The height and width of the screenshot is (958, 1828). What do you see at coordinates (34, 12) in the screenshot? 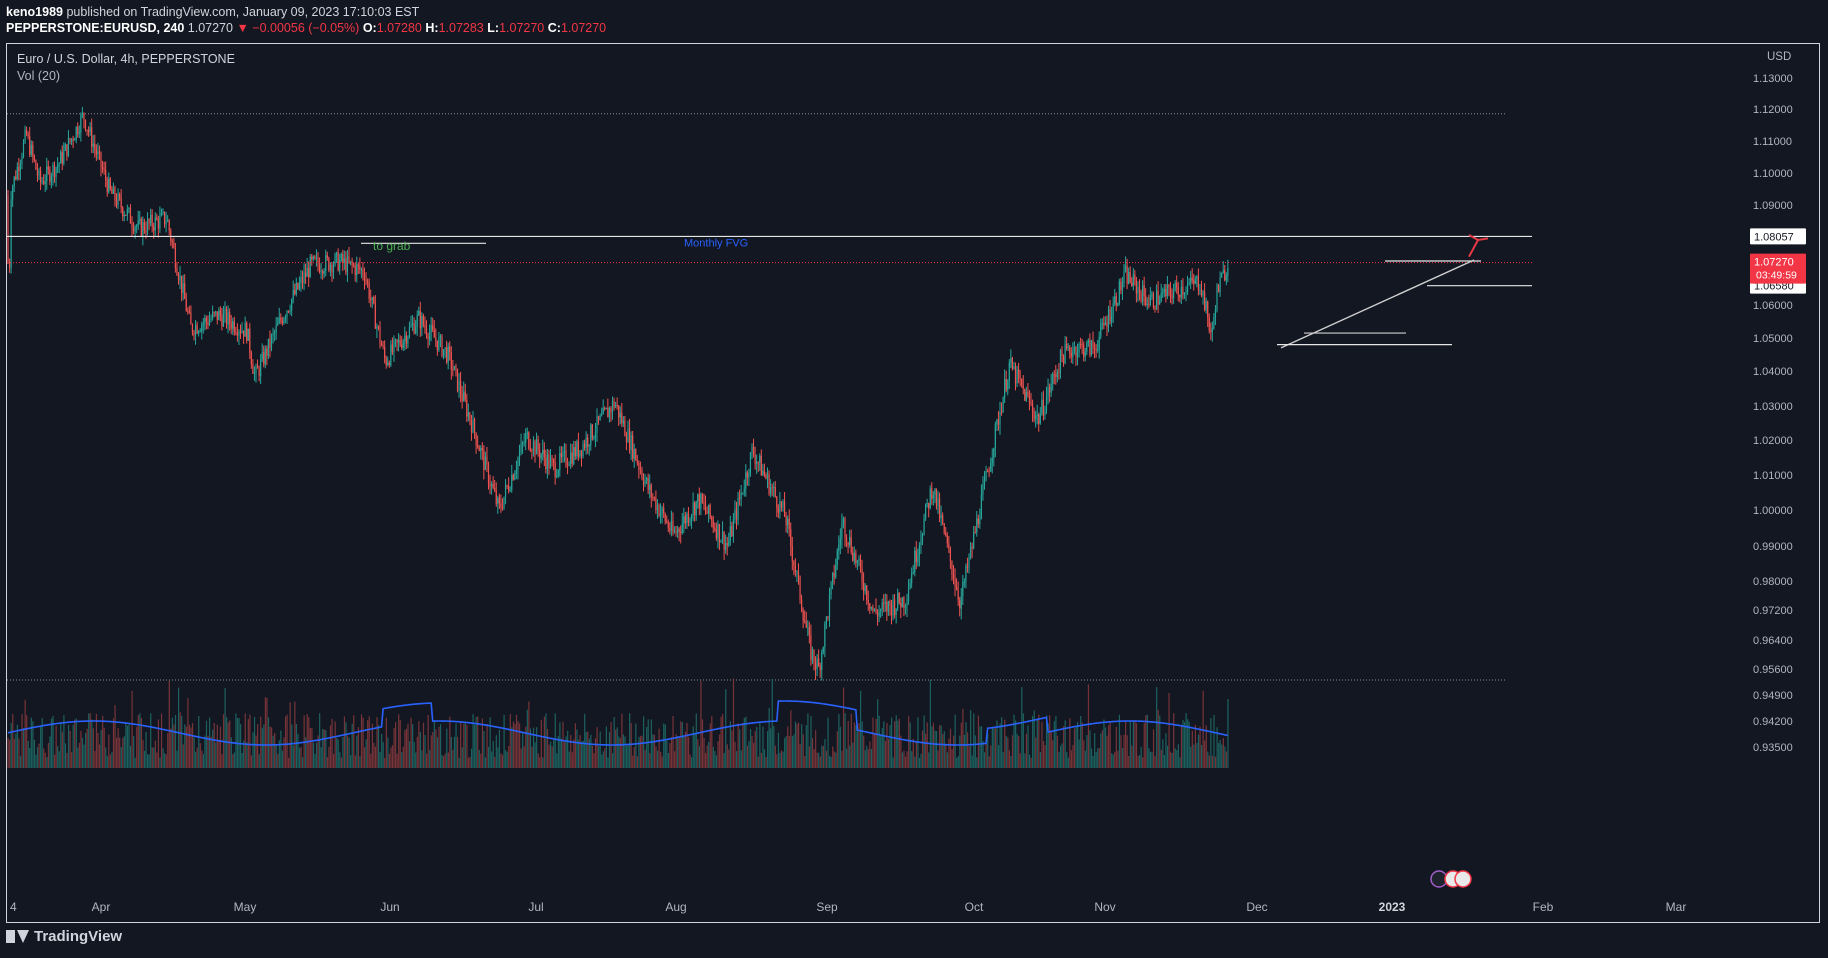
I see `author-name: keno1989` at bounding box center [34, 12].